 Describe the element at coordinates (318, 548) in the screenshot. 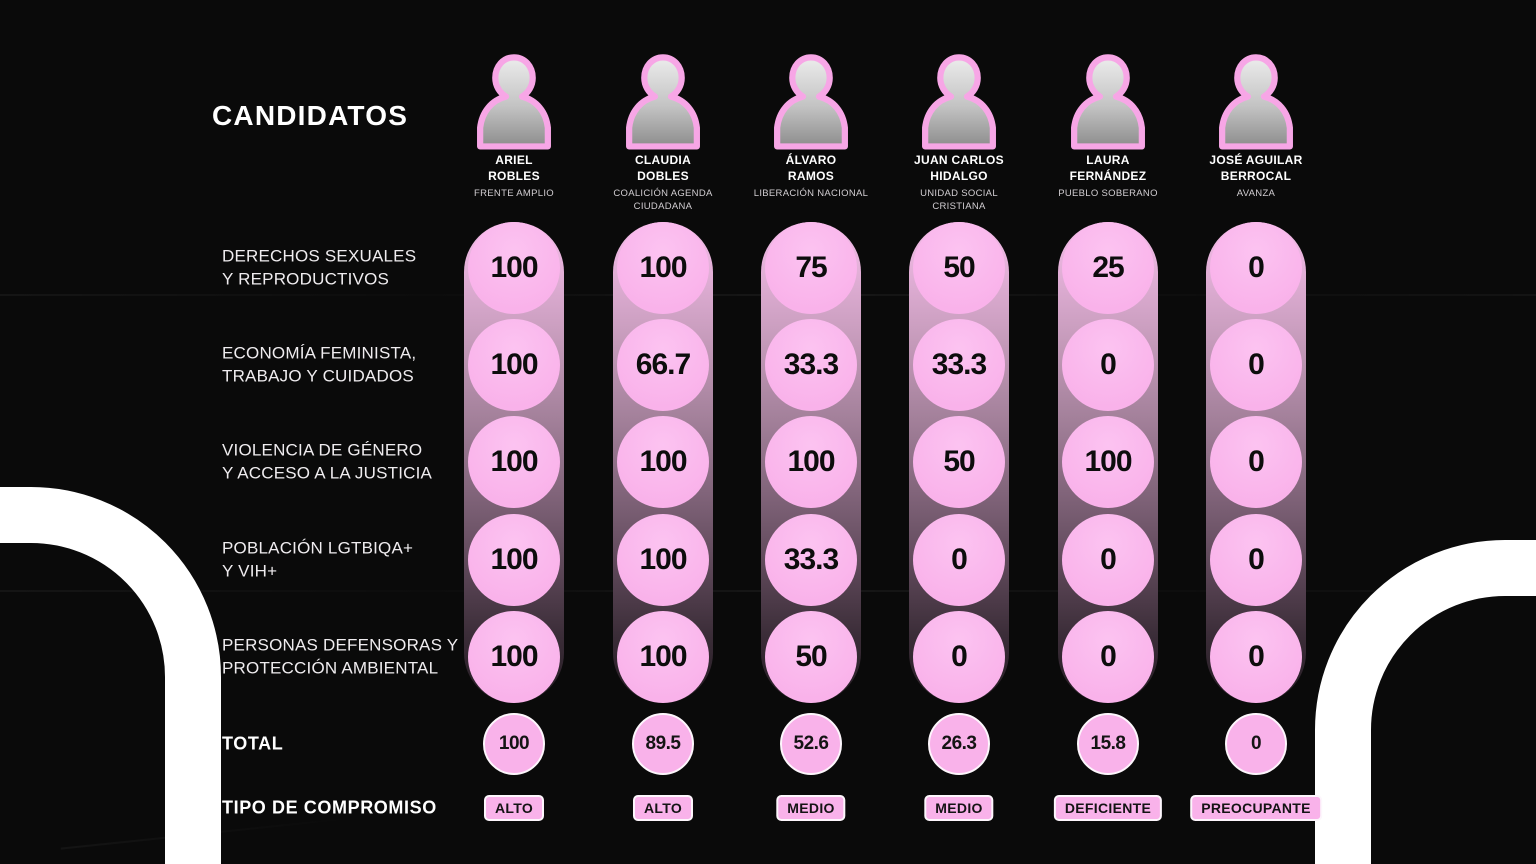

I see `category-line: POBLACIÓN LGTBIQA+` at that location.